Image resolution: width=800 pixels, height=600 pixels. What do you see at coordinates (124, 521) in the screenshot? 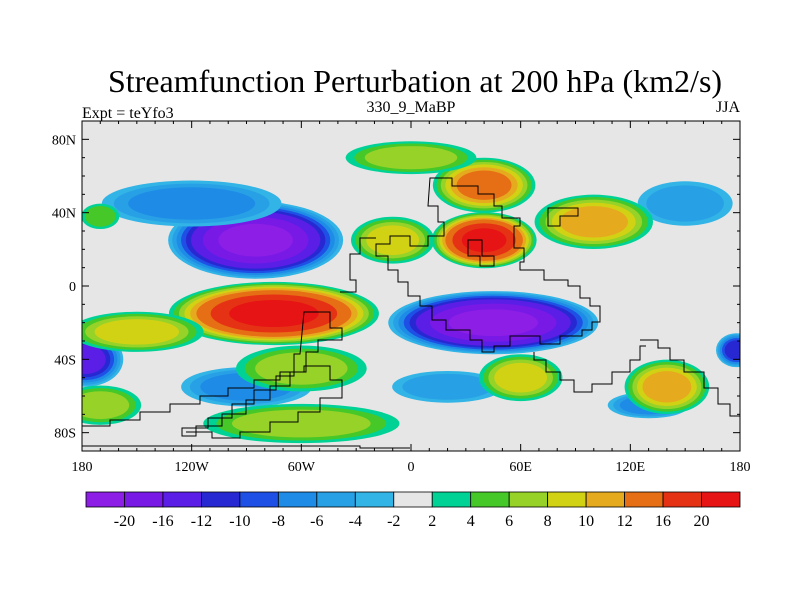
I see `colorbar-label: -20` at bounding box center [124, 521].